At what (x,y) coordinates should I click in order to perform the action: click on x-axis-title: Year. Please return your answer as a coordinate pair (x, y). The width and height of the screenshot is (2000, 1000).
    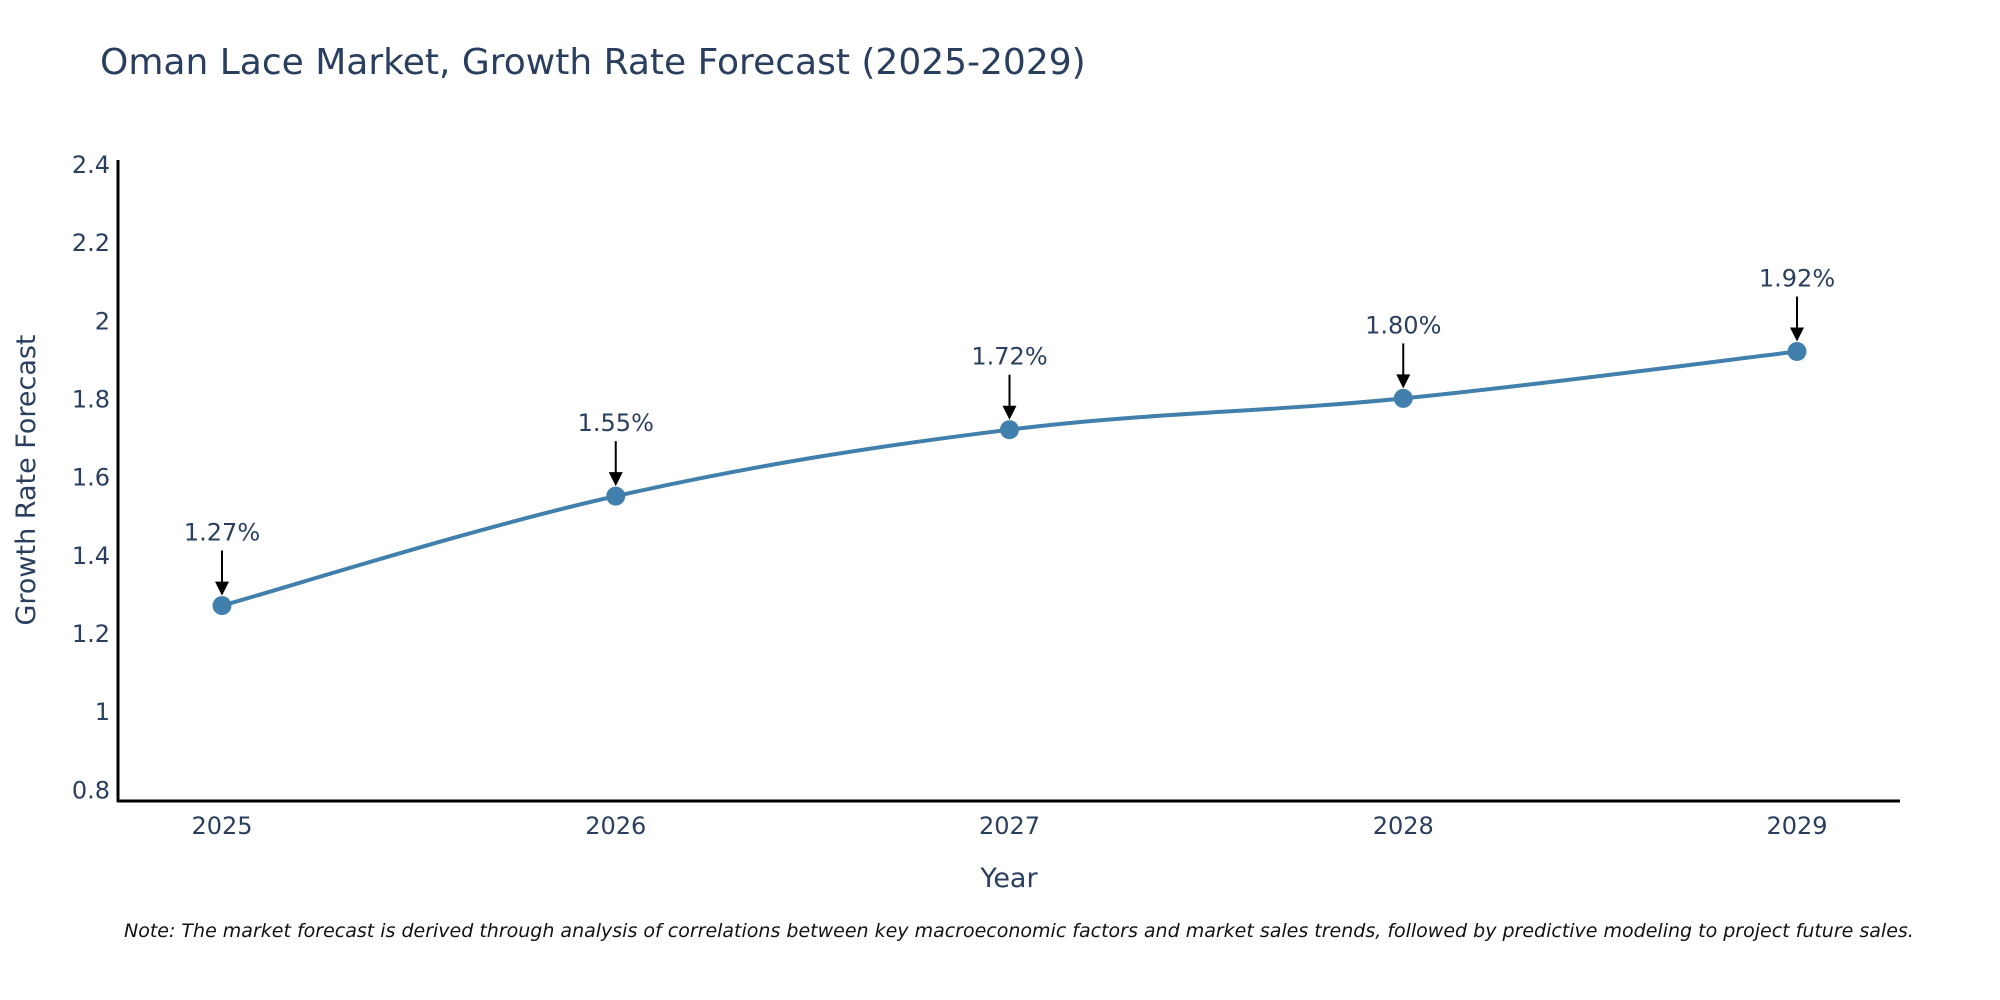
    Looking at the image, I should click on (1008, 878).